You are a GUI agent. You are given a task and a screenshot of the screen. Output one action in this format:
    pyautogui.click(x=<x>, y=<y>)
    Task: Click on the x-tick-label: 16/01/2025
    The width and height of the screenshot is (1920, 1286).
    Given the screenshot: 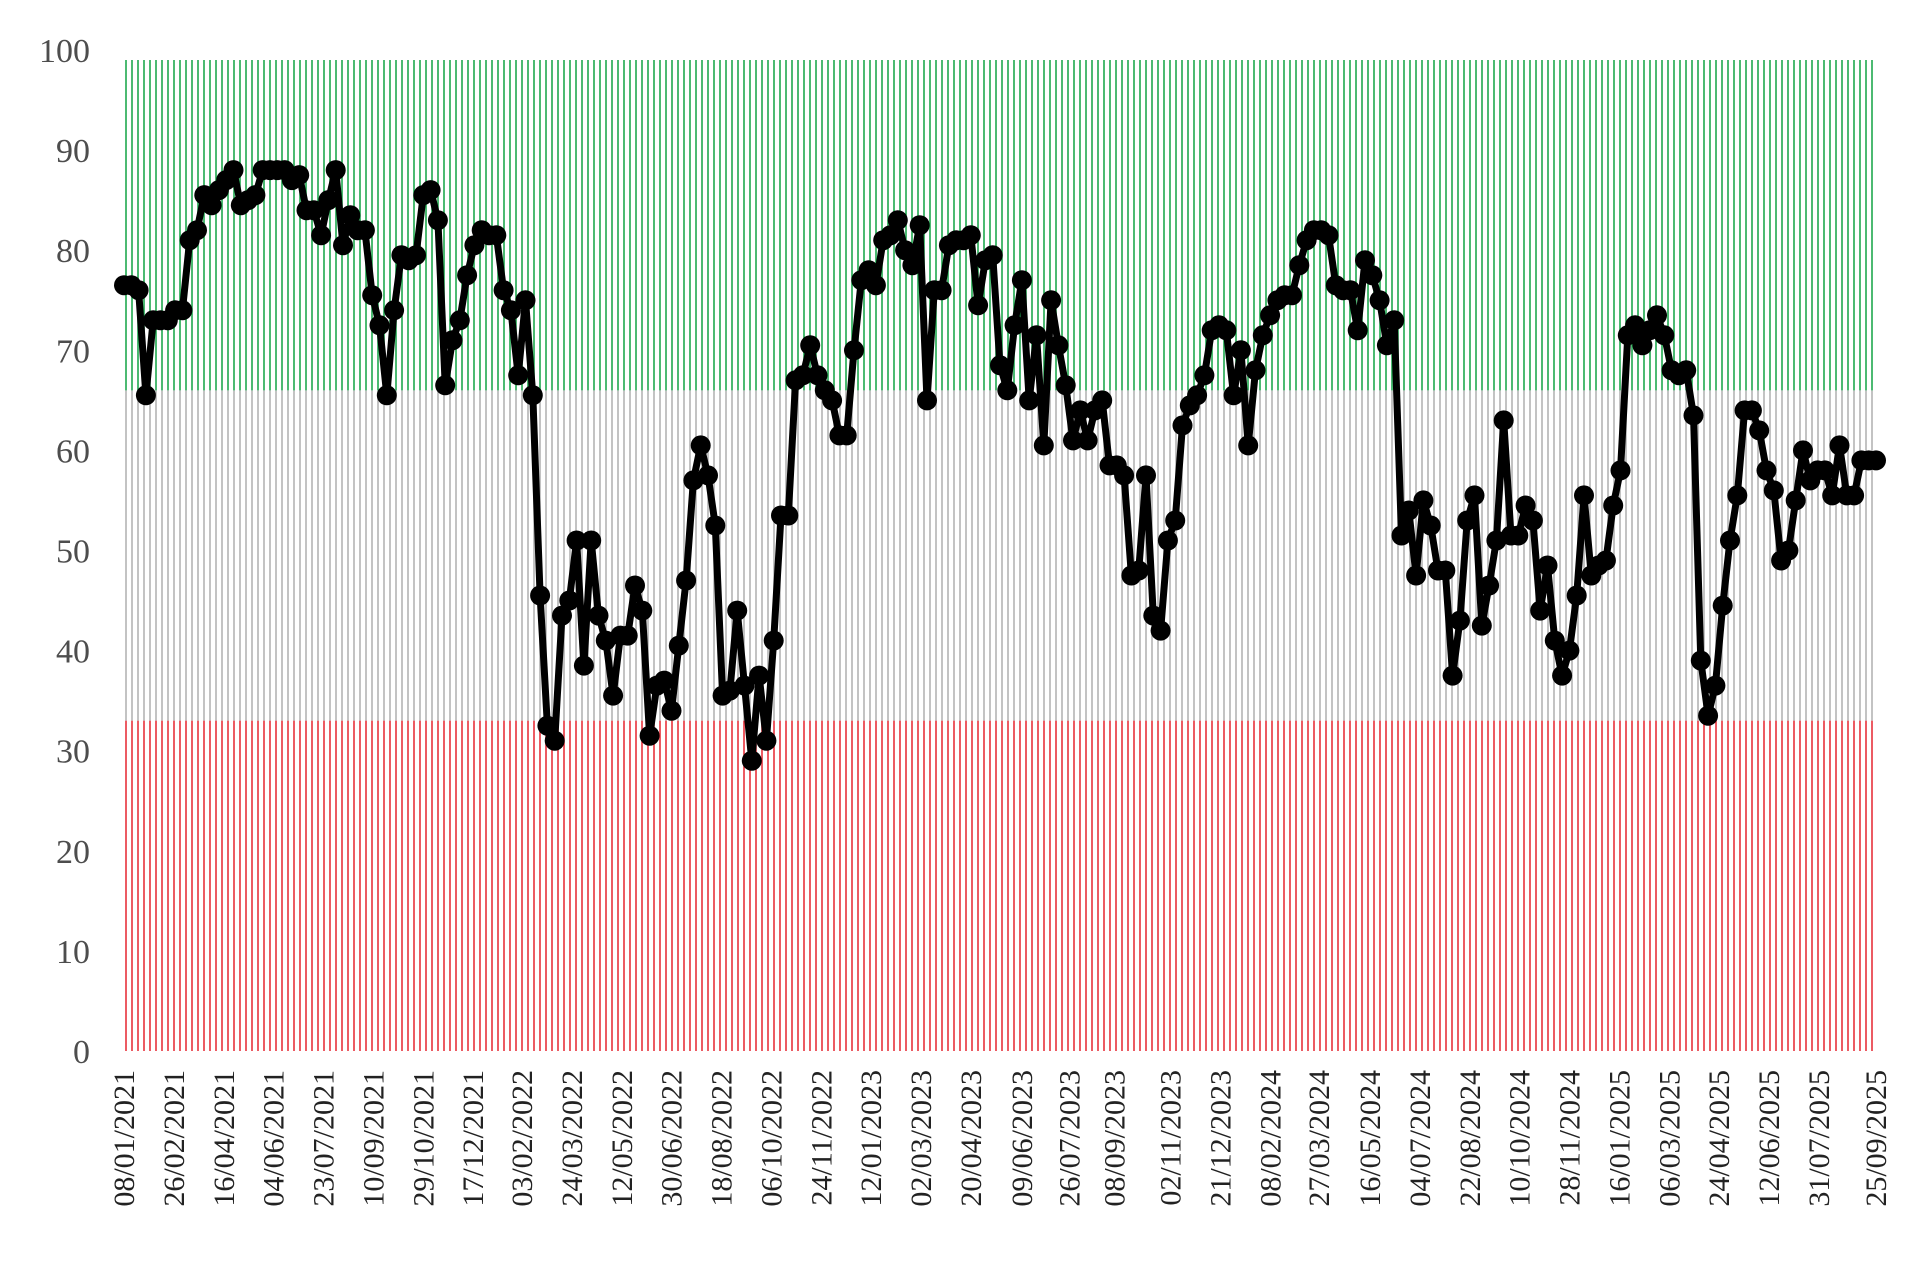 What is the action you would take?
    pyautogui.click(x=1620, y=1138)
    